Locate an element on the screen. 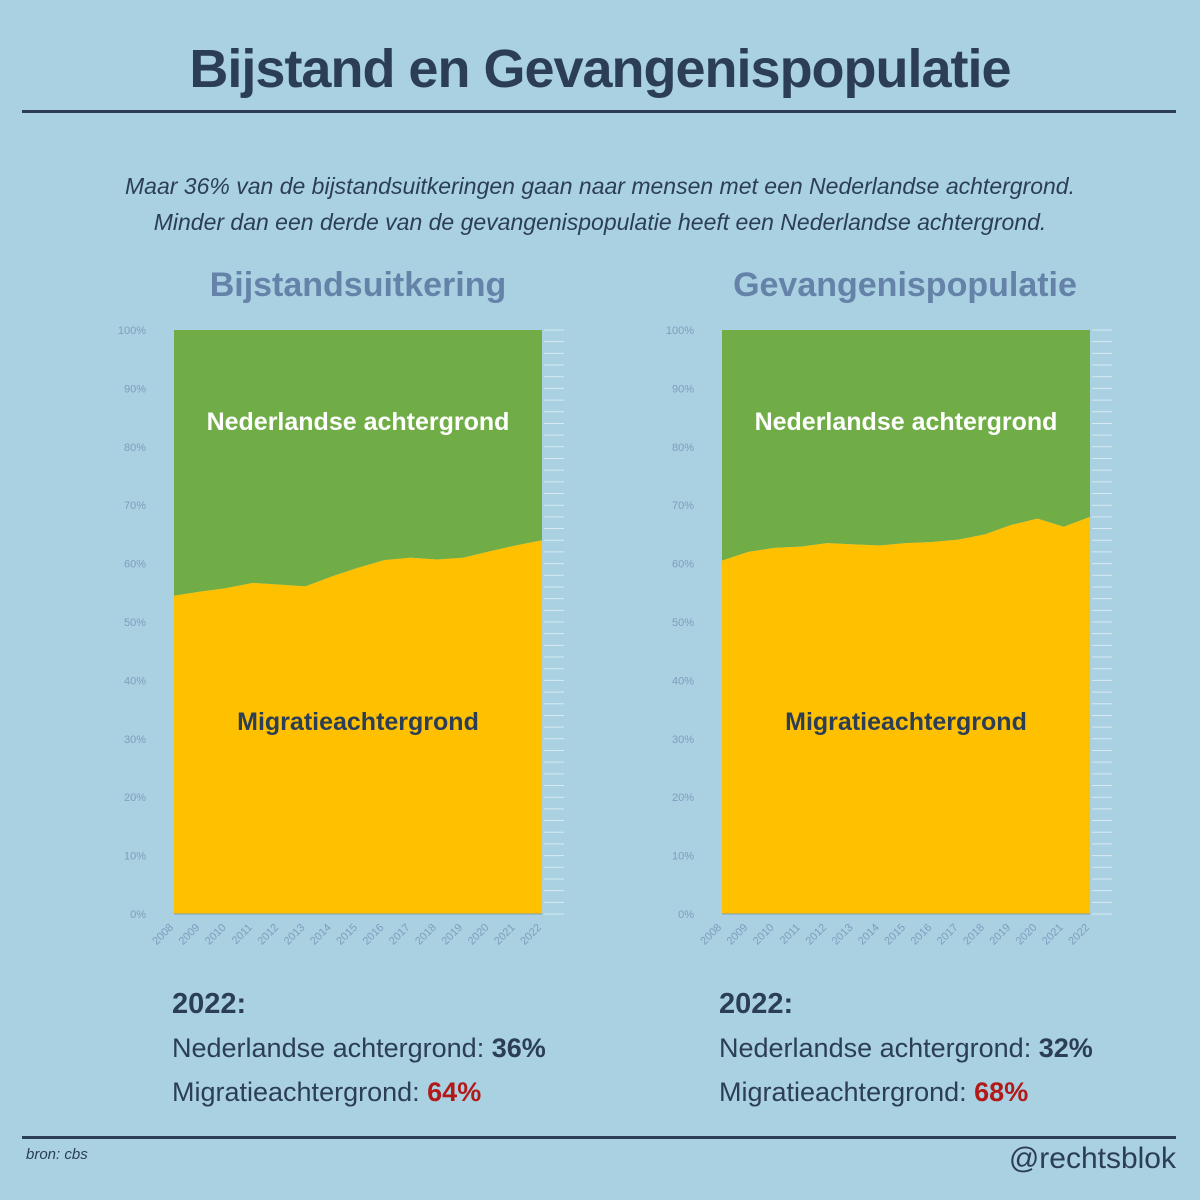 The width and height of the screenshot is (1200, 1200). summary-dutch-row: Nederlandse achtergrond: 36% is located at coordinates (359, 1048).